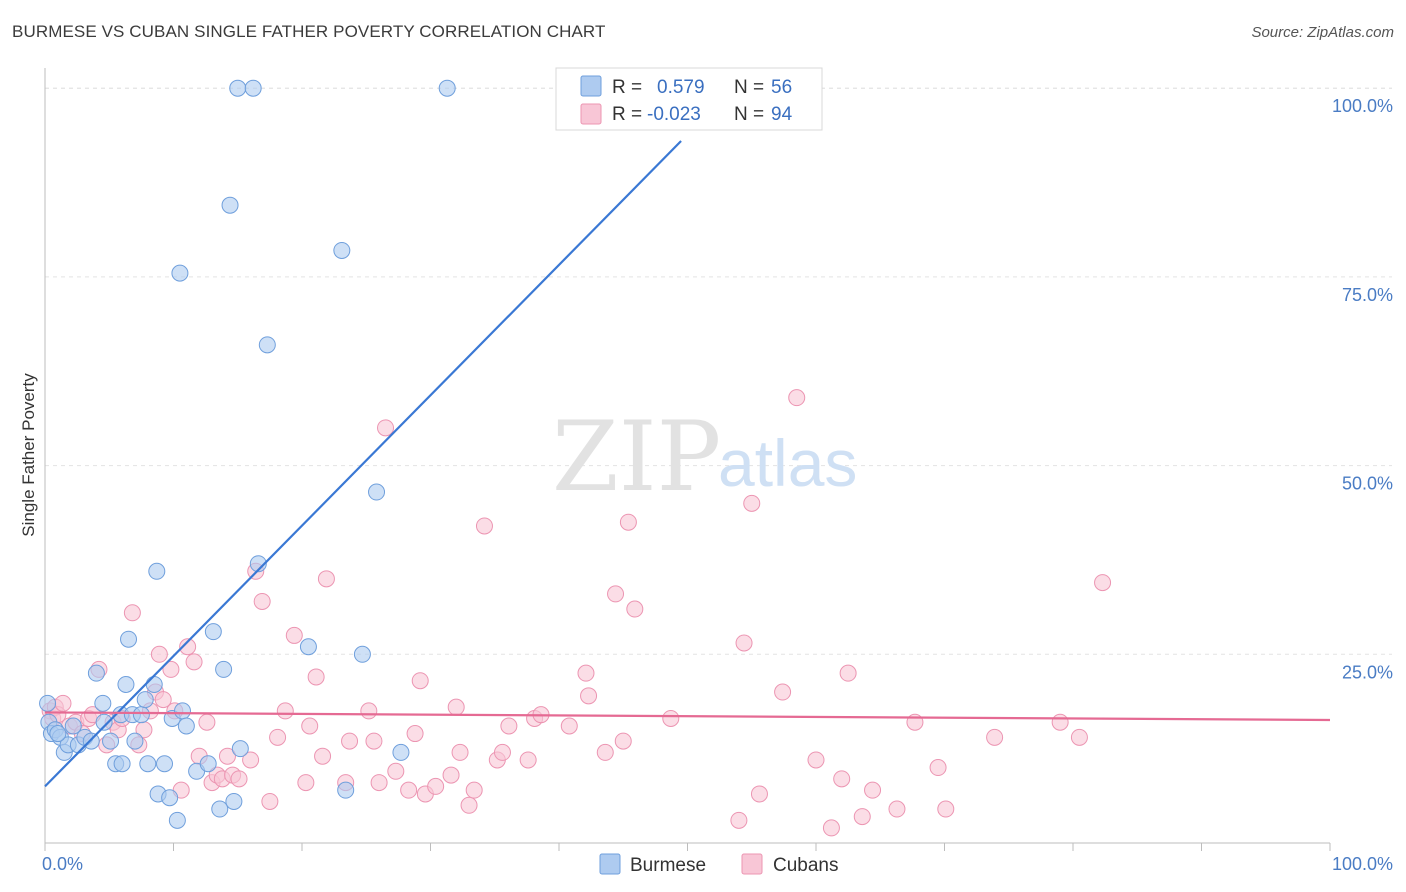  I want to click on legend-cubans-n-value: 94, so click(782, 114).